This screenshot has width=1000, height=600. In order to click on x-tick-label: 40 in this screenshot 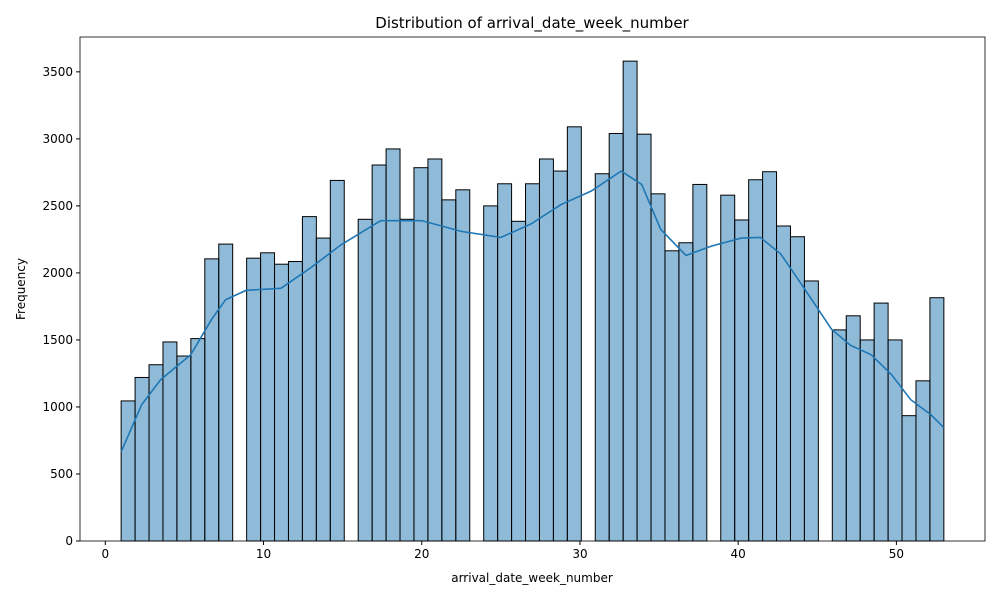, I will do `click(738, 554)`.